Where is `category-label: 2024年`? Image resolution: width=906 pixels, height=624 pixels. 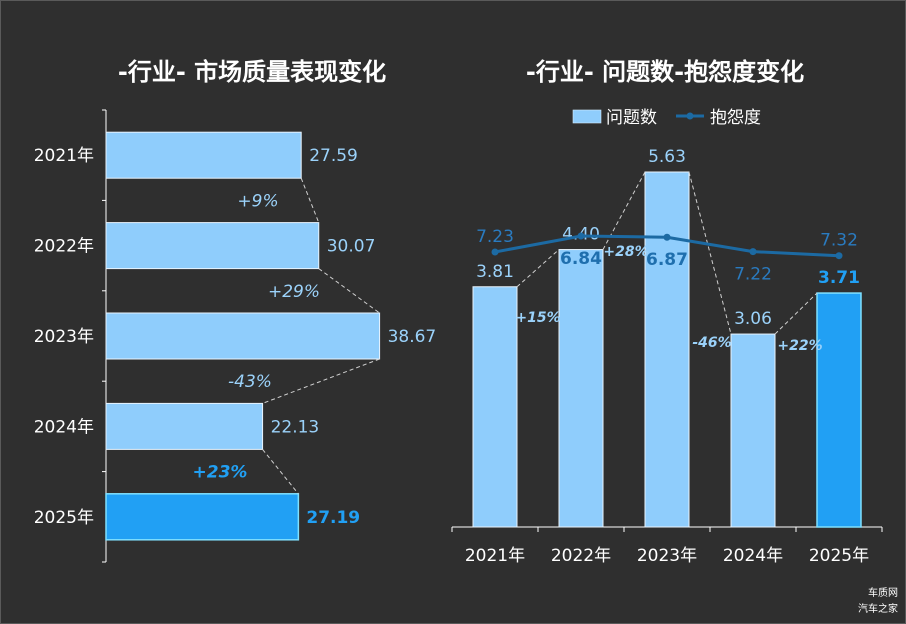
category-label: 2024年 is located at coordinates (64, 427).